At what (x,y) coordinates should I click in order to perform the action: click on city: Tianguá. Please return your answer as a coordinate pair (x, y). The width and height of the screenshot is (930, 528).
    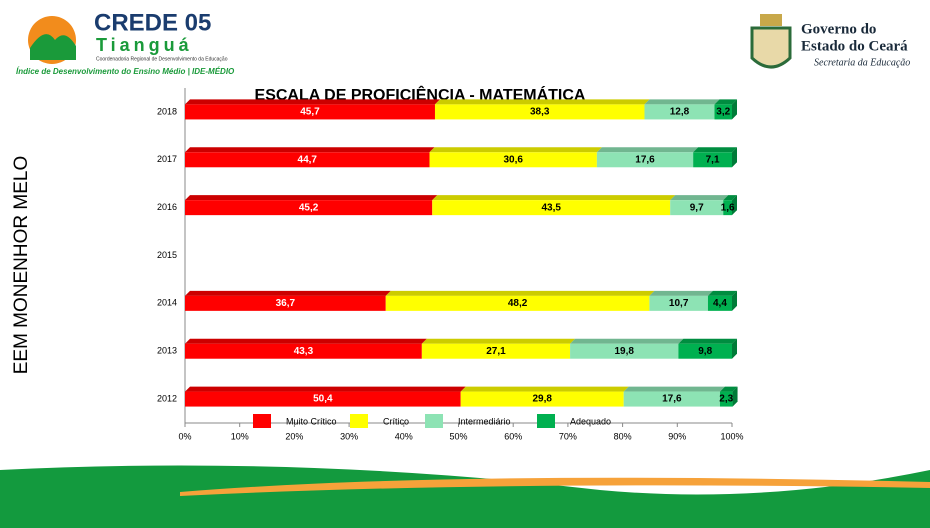
    Looking at the image, I should click on (144, 45).